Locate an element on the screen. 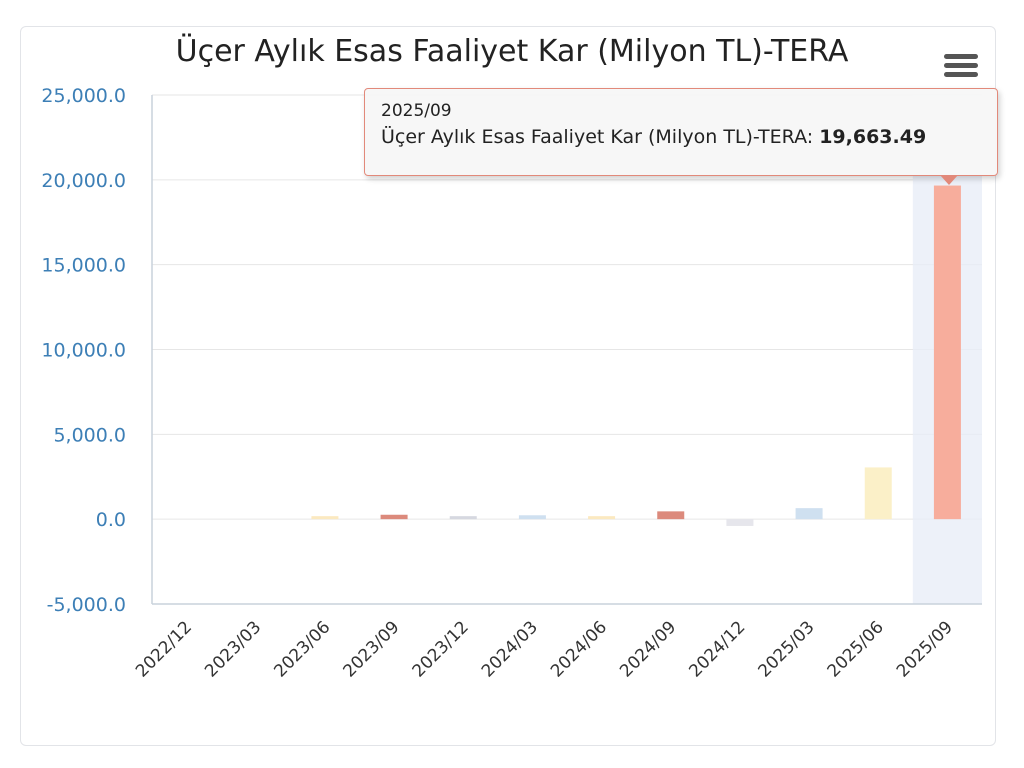 Image resolution: width=1024 pixels, height=768 pixels. y-tick-label: 0.0 is located at coordinates (111, 520).